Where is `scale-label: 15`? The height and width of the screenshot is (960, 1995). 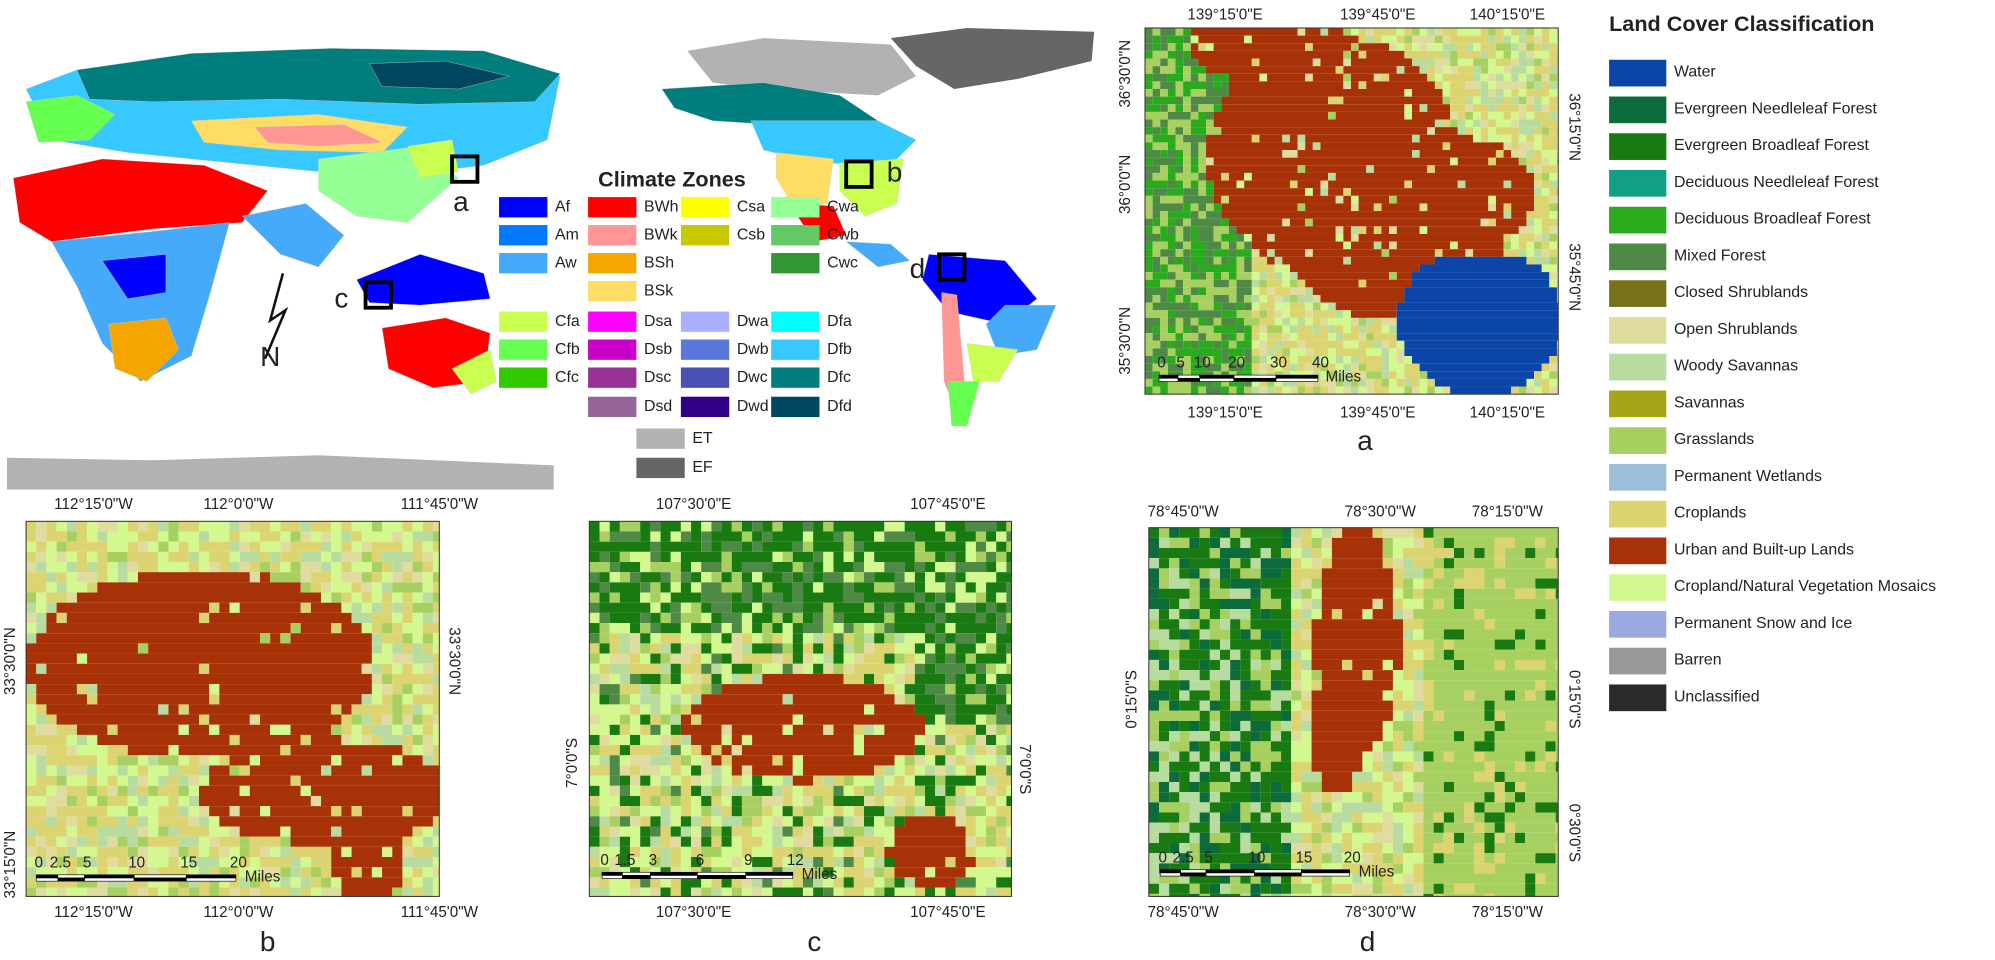
scale-label: 15 is located at coordinates (1303, 857).